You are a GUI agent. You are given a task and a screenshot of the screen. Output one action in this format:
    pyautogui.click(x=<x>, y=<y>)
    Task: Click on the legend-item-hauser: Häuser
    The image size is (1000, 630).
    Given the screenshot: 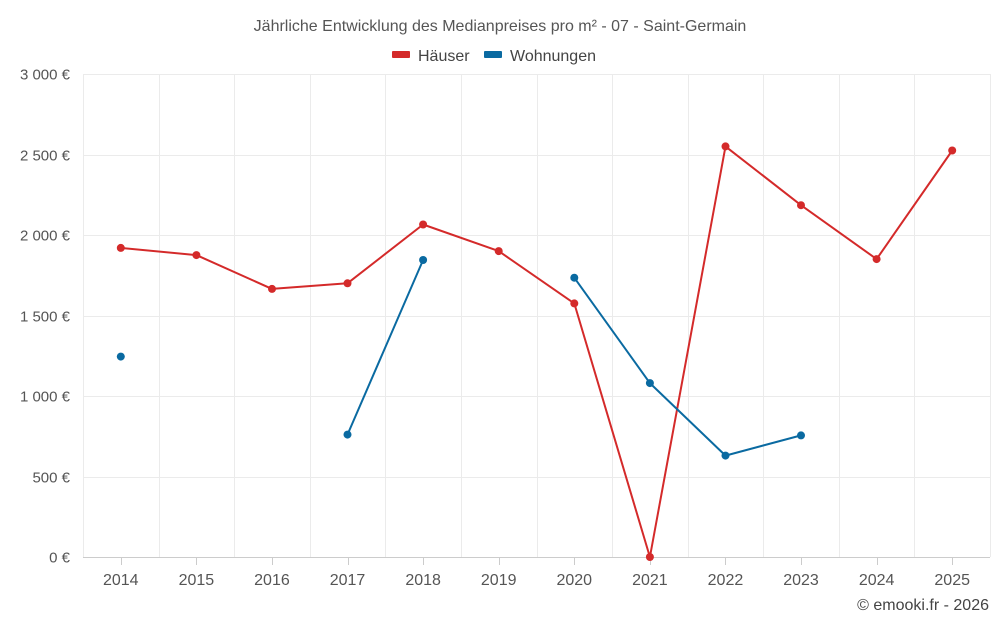 What is the action you would take?
    pyautogui.click(x=431, y=56)
    